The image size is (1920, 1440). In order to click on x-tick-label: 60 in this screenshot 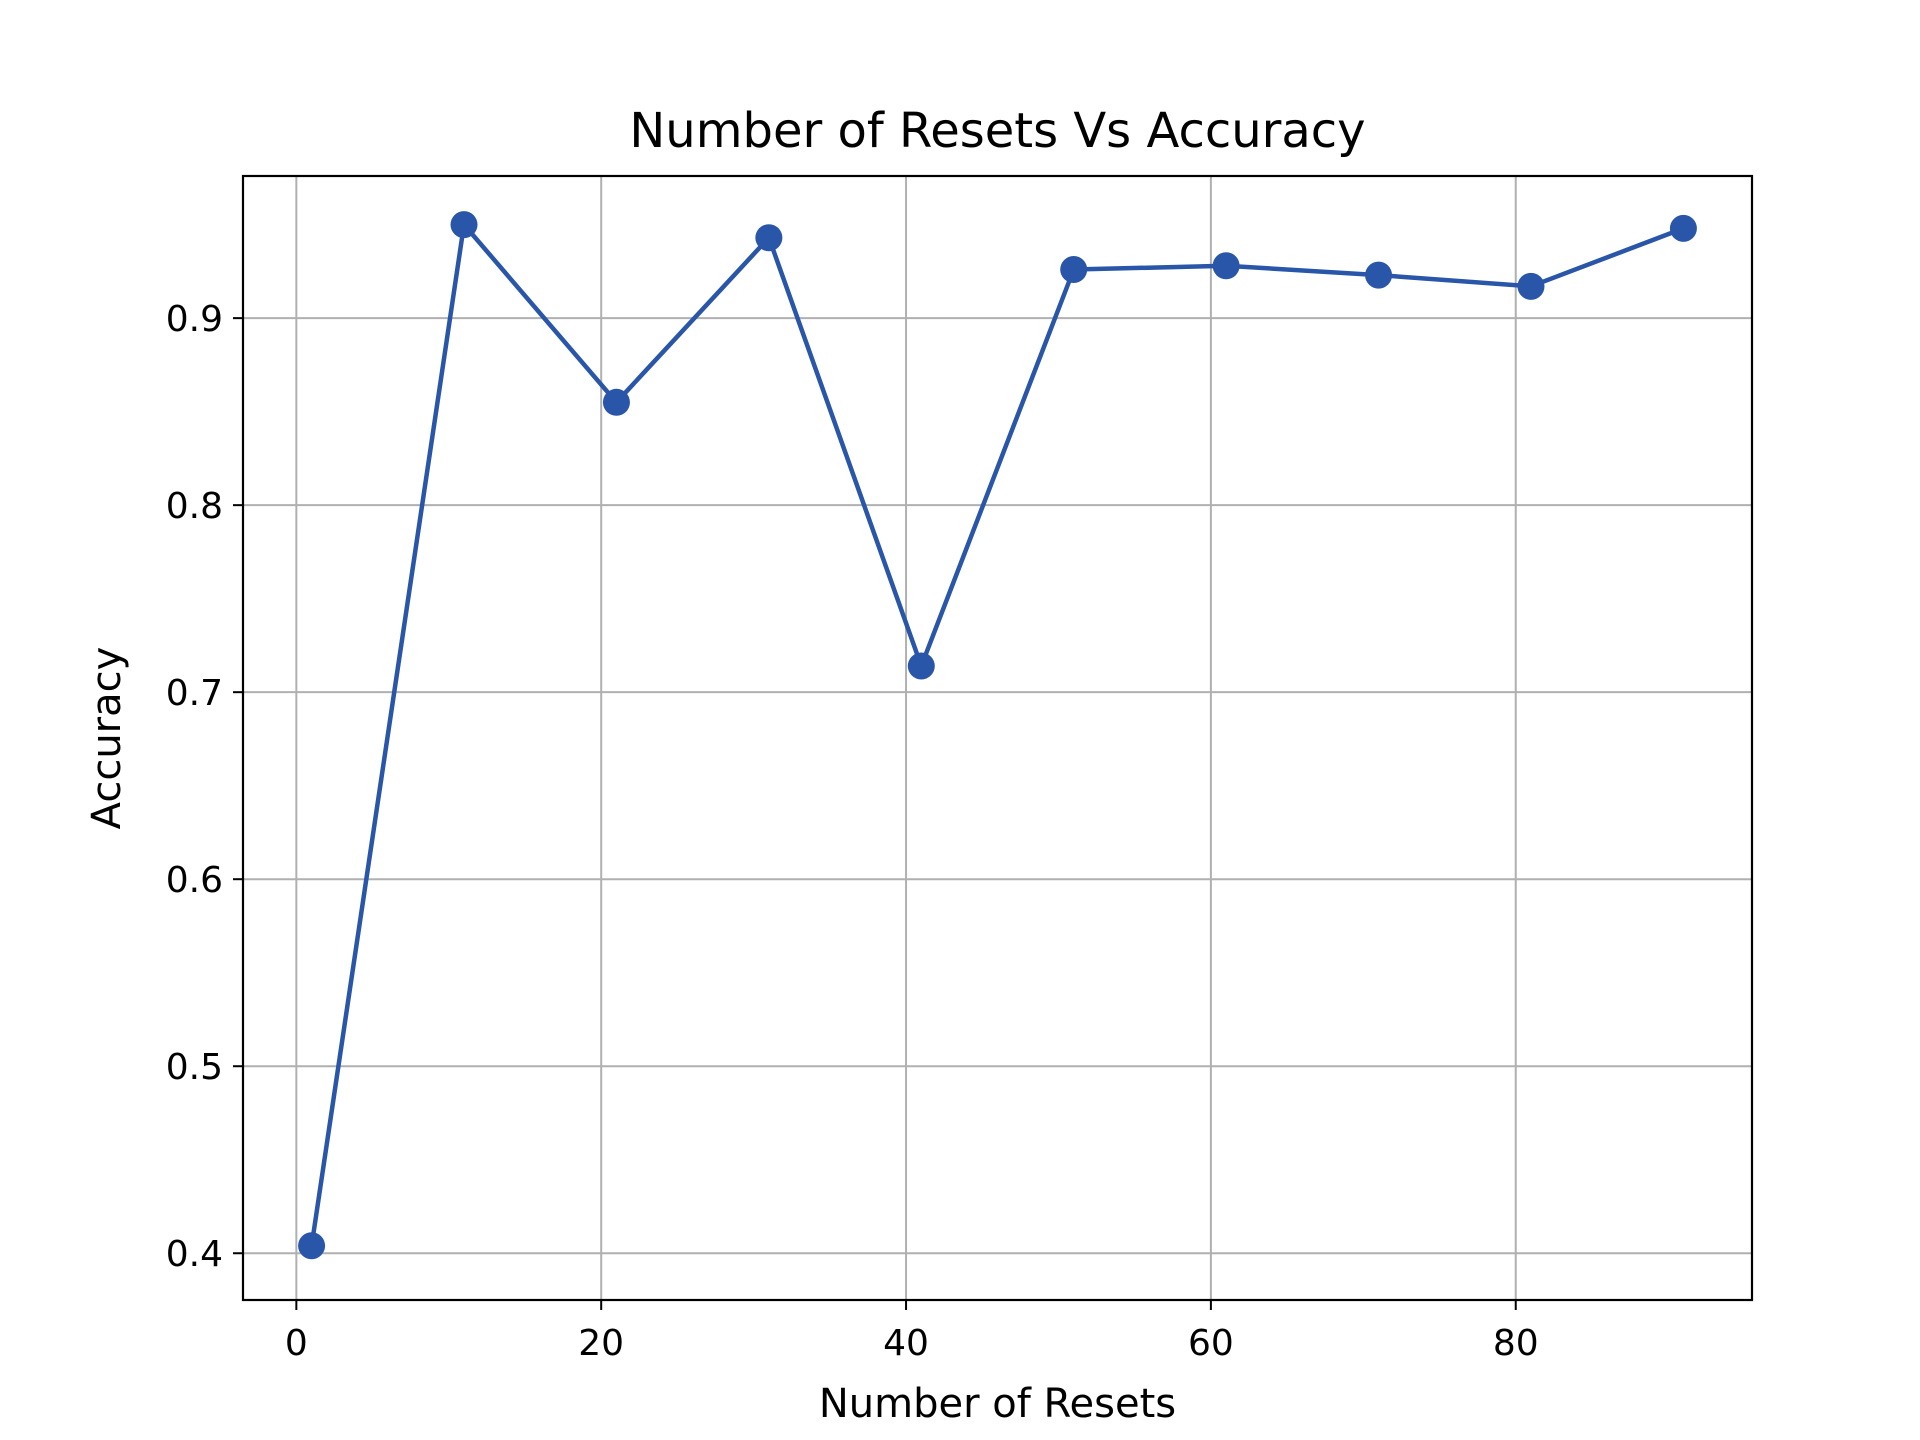, I will do `click(1211, 1343)`.